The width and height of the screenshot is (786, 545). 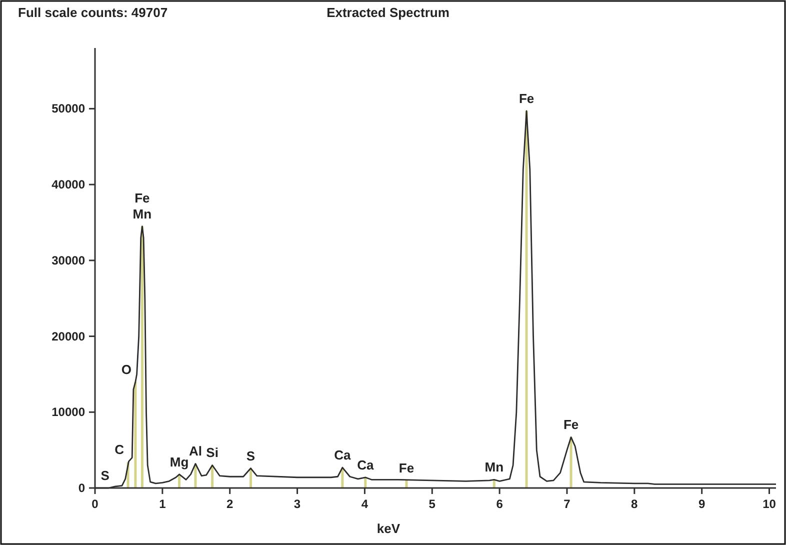 What do you see at coordinates (93, 12) in the screenshot?
I see `text: Full scale counts: 49707` at bounding box center [93, 12].